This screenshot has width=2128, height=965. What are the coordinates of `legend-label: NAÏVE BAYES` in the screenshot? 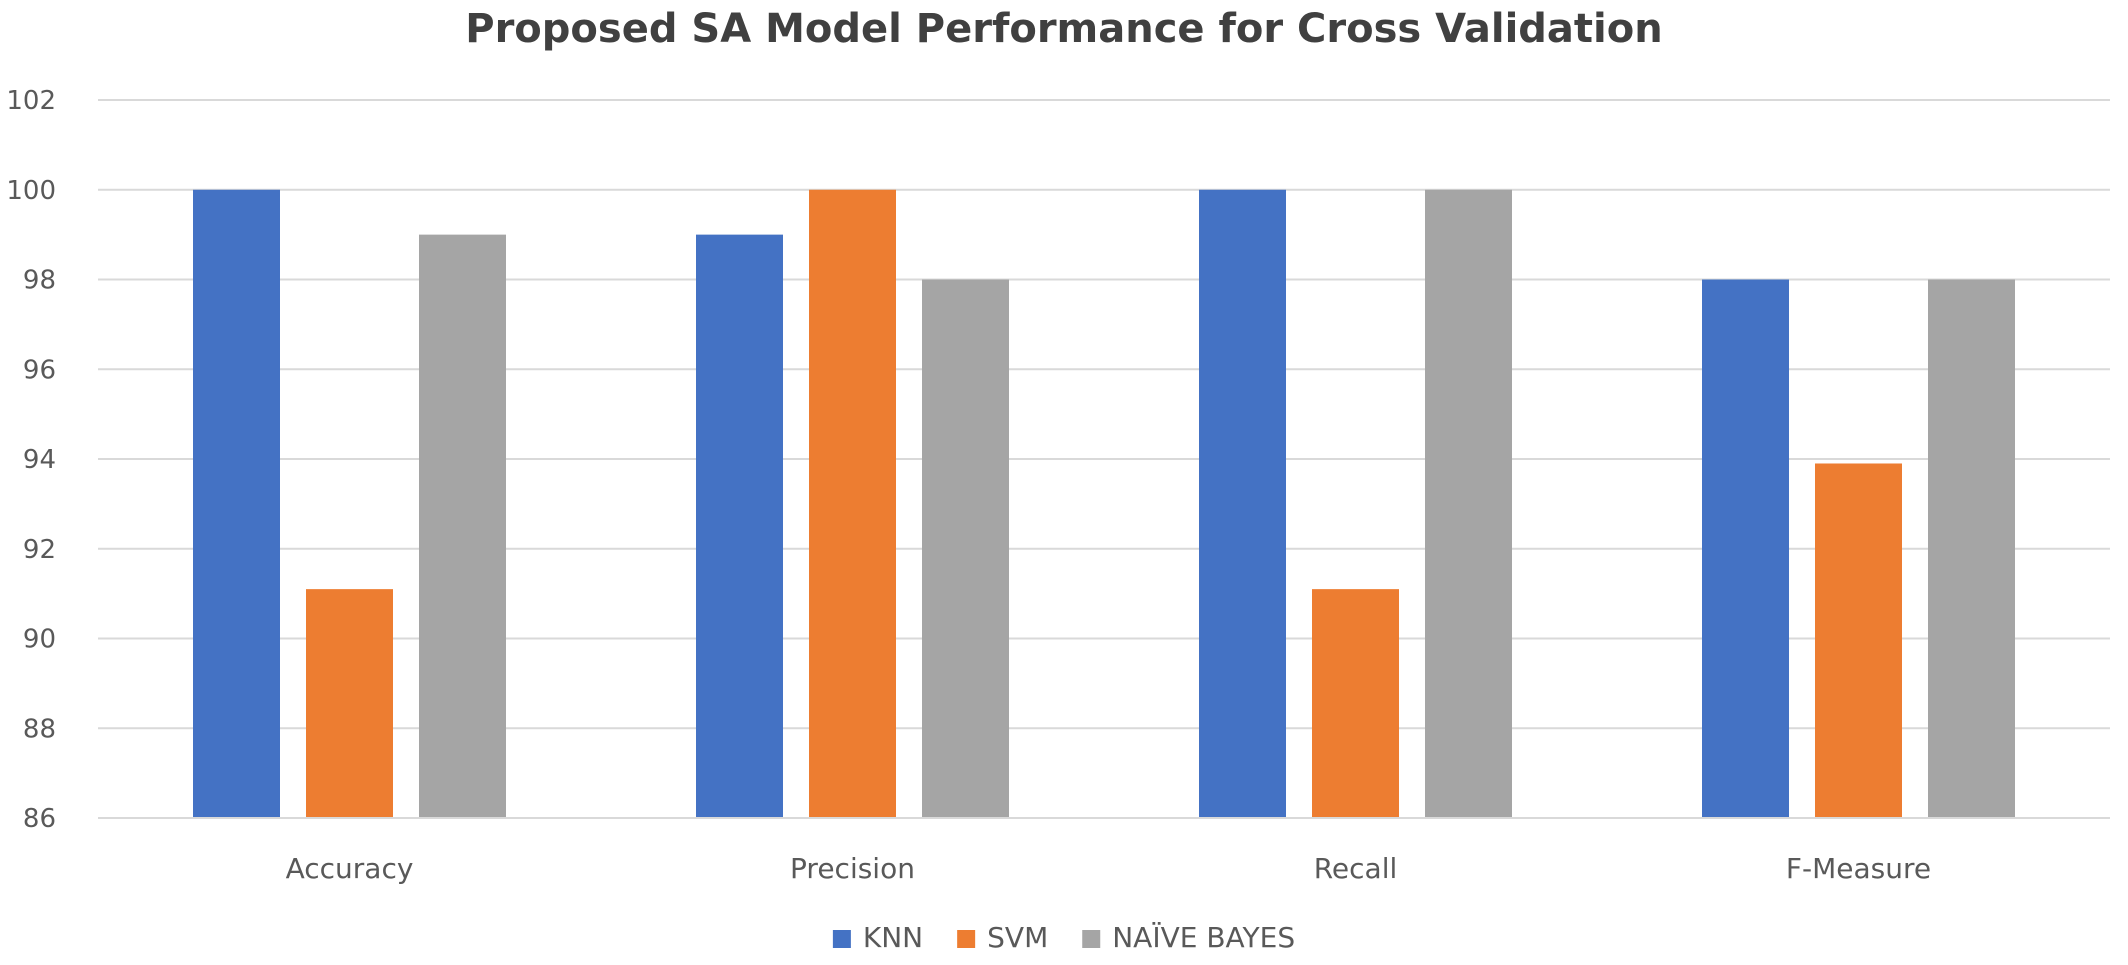 It's located at (1203, 937).